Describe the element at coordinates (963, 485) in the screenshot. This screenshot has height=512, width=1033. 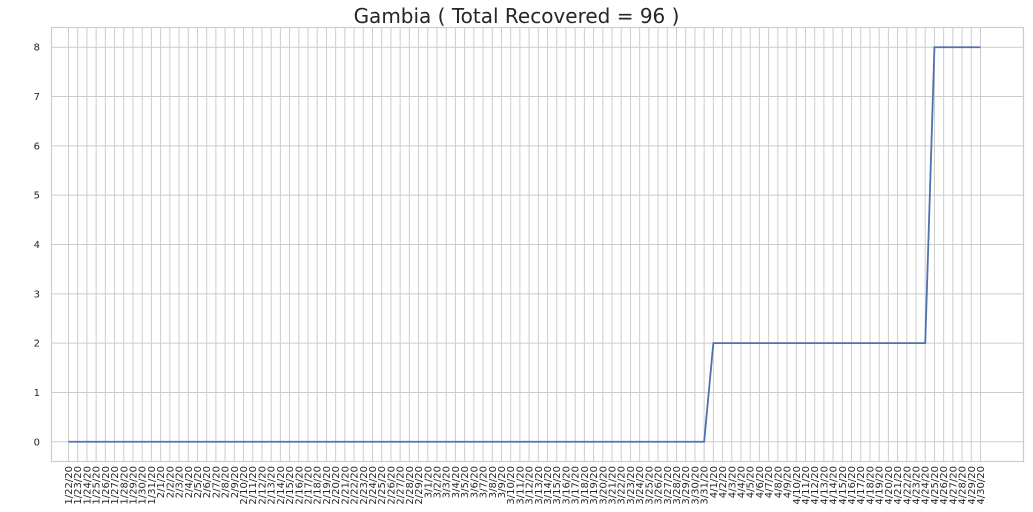
I see `x-tick-label: 4/28/20` at that location.